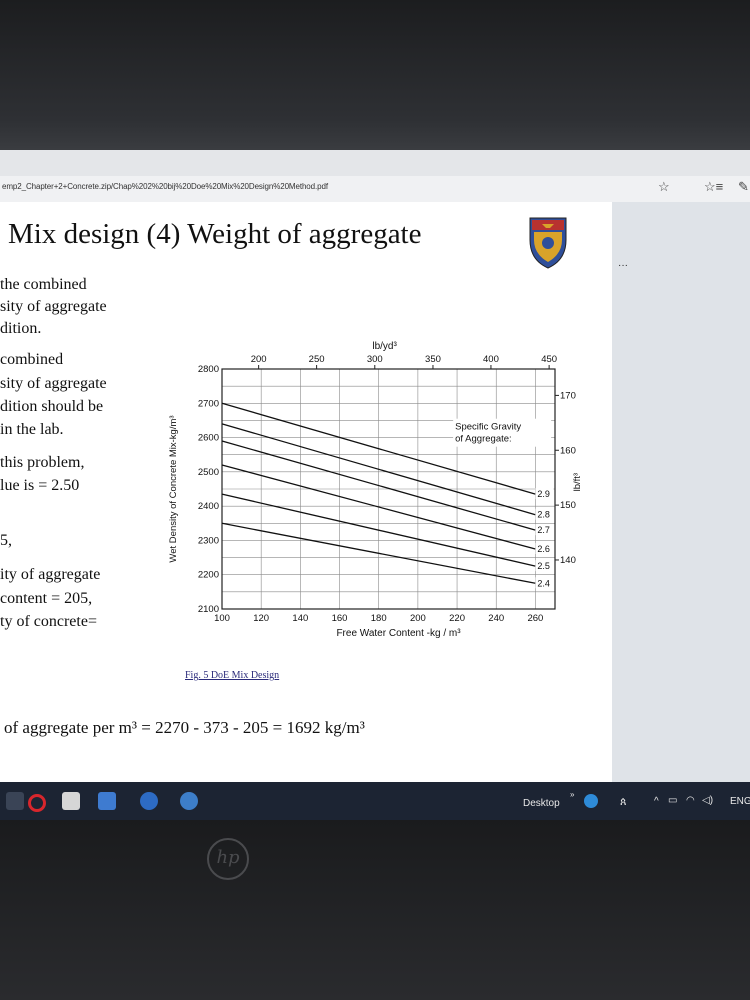 This screenshot has height=1000, width=750. What do you see at coordinates (40, 485) in the screenshot?
I see `body-line: lue is = 2.50` at bounding box center [40, 485].